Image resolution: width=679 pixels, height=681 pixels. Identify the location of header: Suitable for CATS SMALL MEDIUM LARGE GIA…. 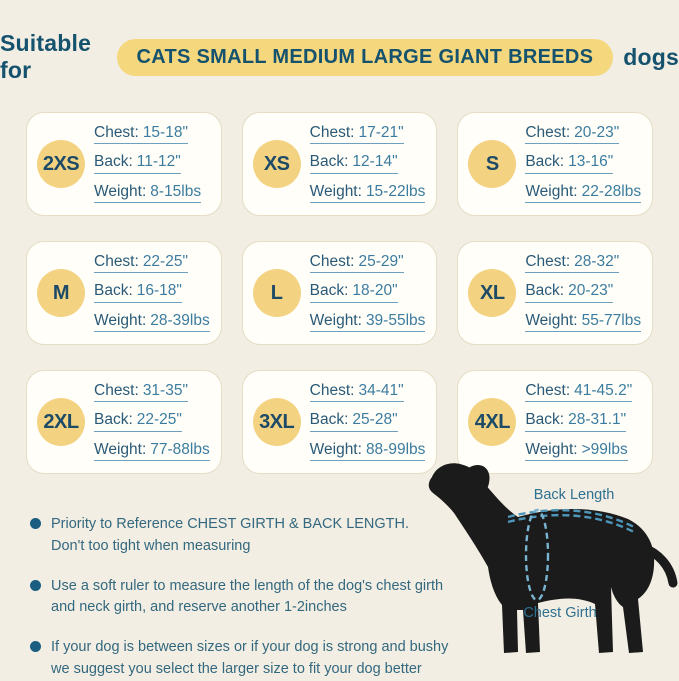
(339, 42).